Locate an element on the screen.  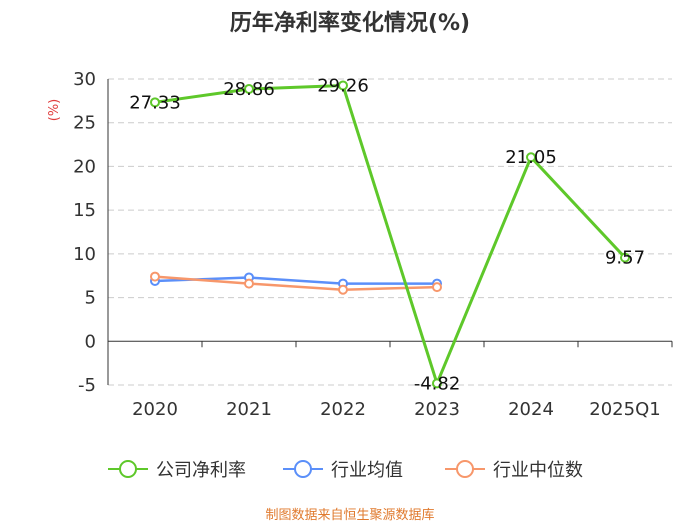
y-tick-label: 20 is located at coordinates (84, 166).